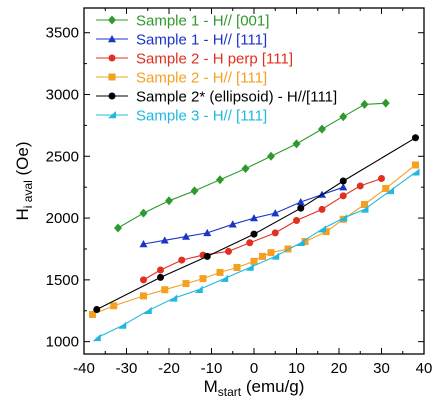 This screenshot has width=436, height=407. I want to click on legend-label: Sample 2 - H perp [111], so click(214, 59).